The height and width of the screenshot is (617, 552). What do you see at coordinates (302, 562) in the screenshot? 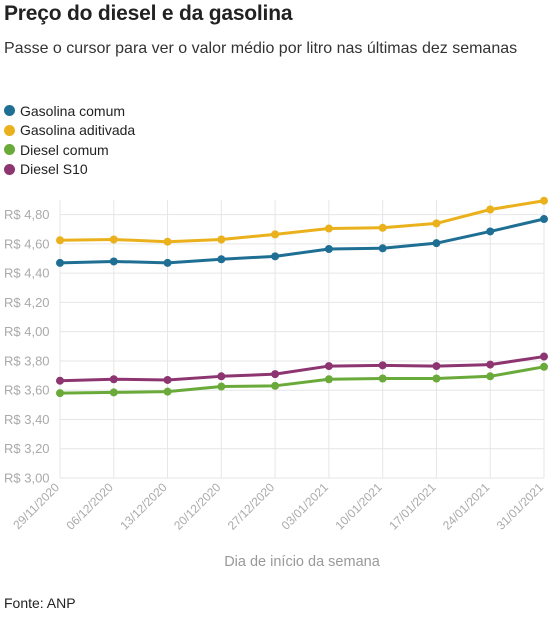
I see `x-axis-title: Dia de início da semana` at bounding box center [302, 562].